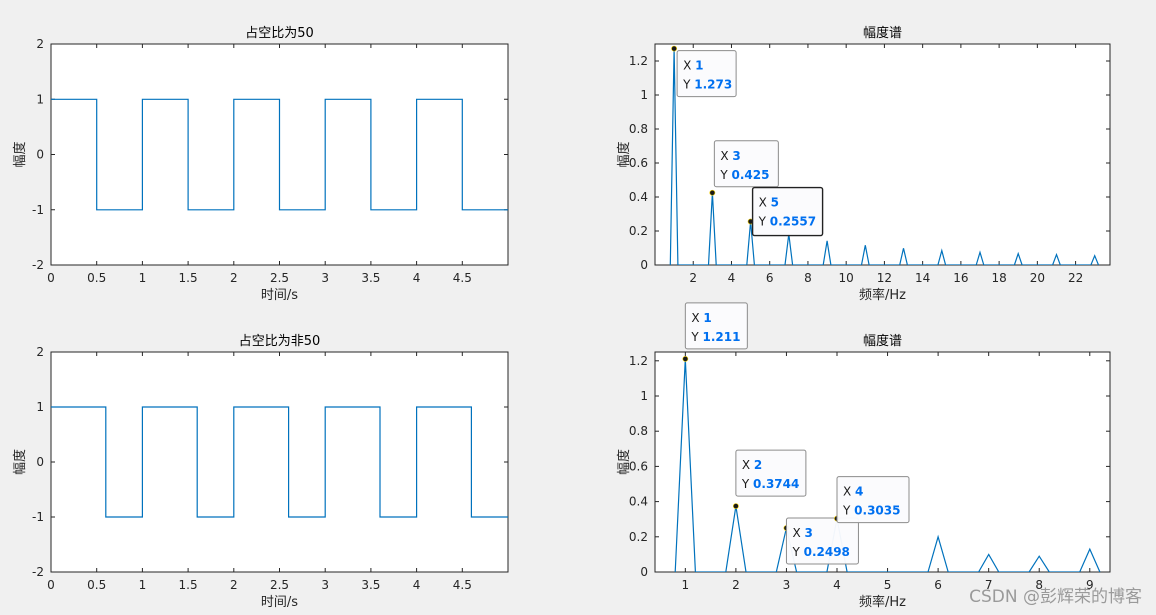 Image resolution: width=1156 pixels, height=615 pixels. What do you see at coordinates (1039, 585) in the screenshot?
I see `x-tick-label: 8` at bounding box center [1039, 585].